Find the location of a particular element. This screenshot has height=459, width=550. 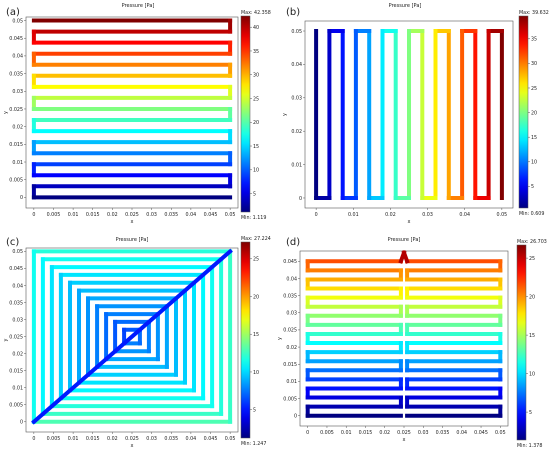

colorbar-min-label: Min: 1.247 is located at coordinates (253, 444).